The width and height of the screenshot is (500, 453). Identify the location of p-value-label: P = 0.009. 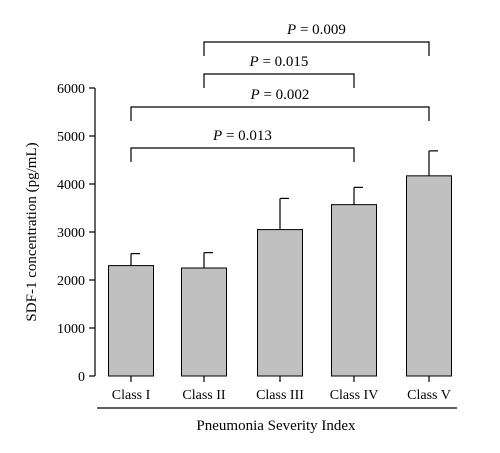
(316, 30).